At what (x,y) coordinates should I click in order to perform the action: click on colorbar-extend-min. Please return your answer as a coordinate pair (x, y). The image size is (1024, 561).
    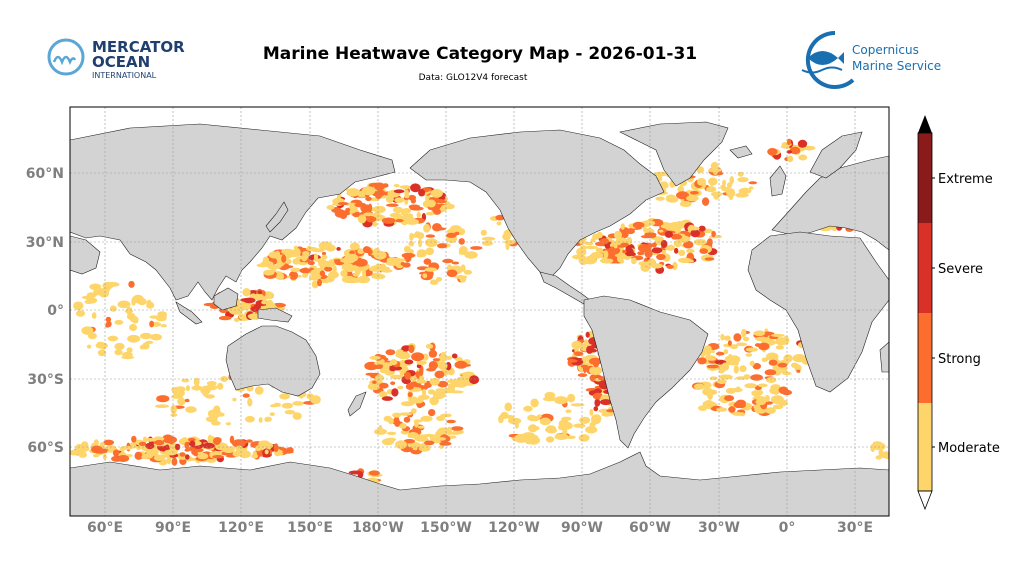
    Looking at the image, I should click on (925, 500).